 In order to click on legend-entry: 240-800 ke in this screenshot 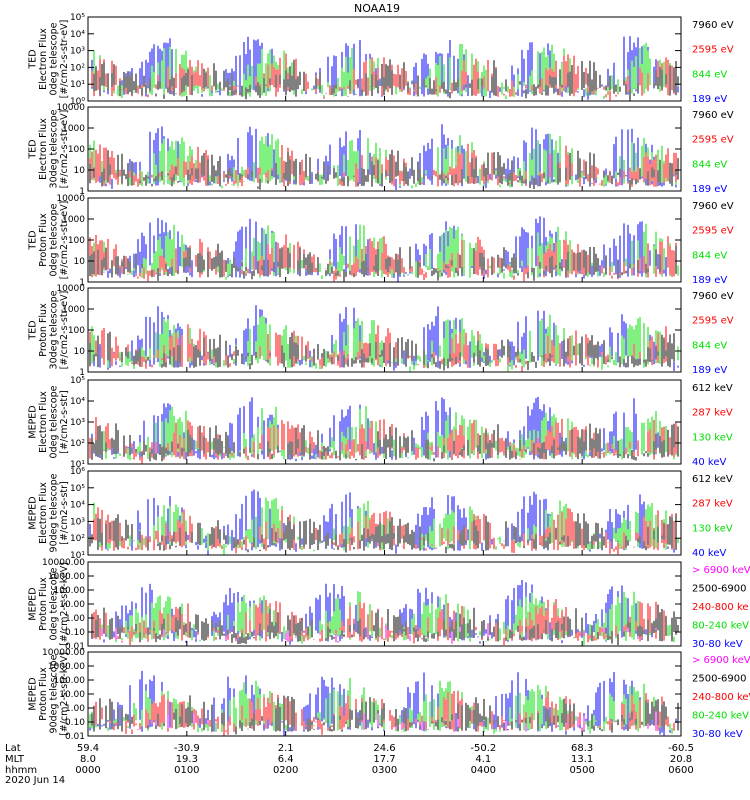, I will do `click(720, 607)`.